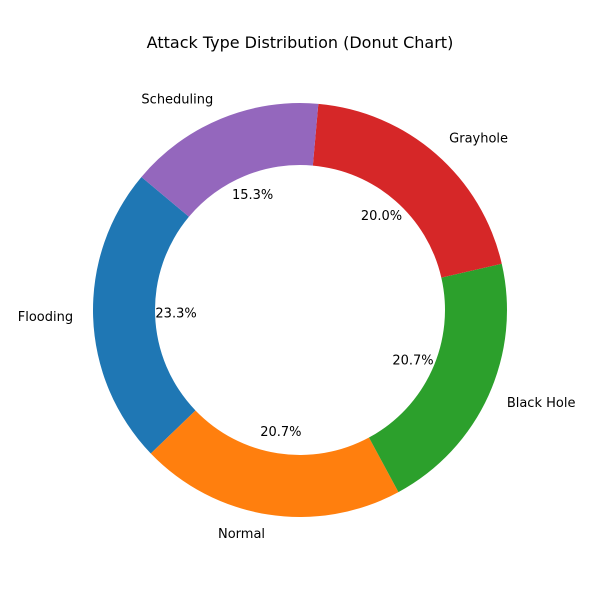 The height and width of the screenshot is (604, 600). Describe the element at coordinates (407, 190) in the screenshot. I see `slice-grayhole` at that location.